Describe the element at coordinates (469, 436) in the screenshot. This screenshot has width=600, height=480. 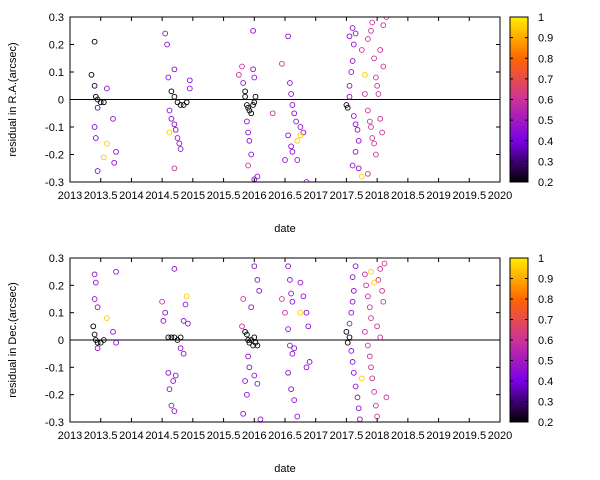
I see `x-tick-label: 2019.5` at that location.